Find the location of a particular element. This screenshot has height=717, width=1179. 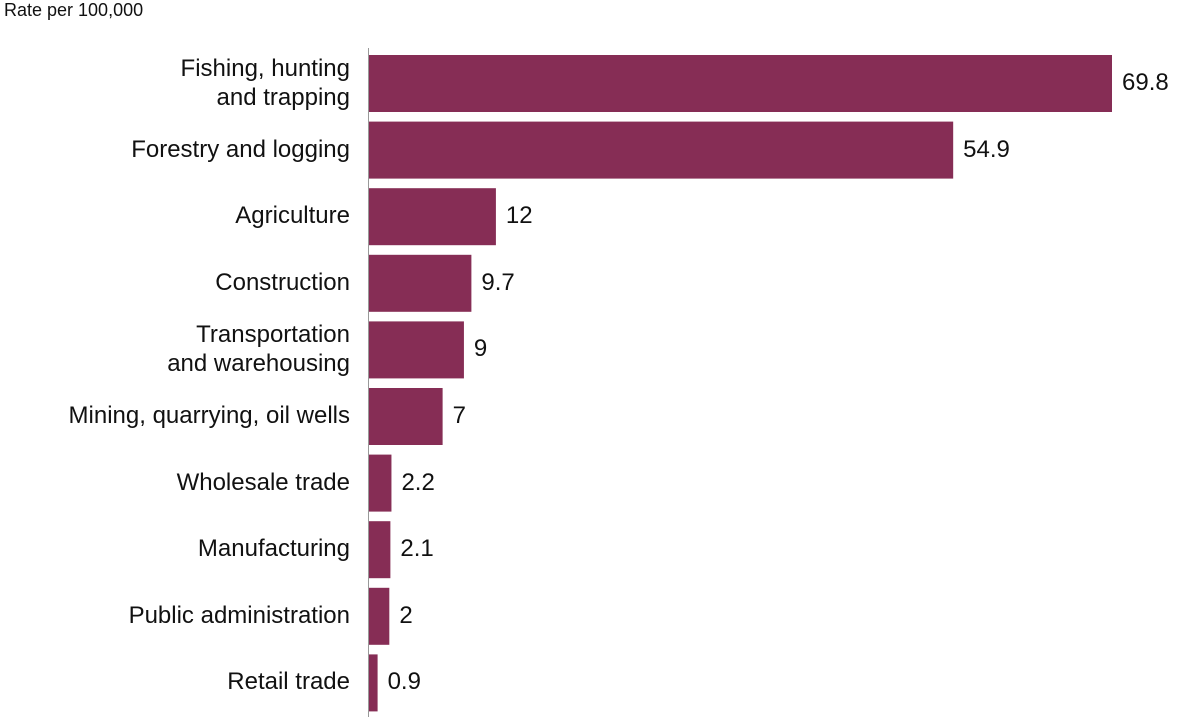

value-label: 9 is located at coordinates (480, 349).